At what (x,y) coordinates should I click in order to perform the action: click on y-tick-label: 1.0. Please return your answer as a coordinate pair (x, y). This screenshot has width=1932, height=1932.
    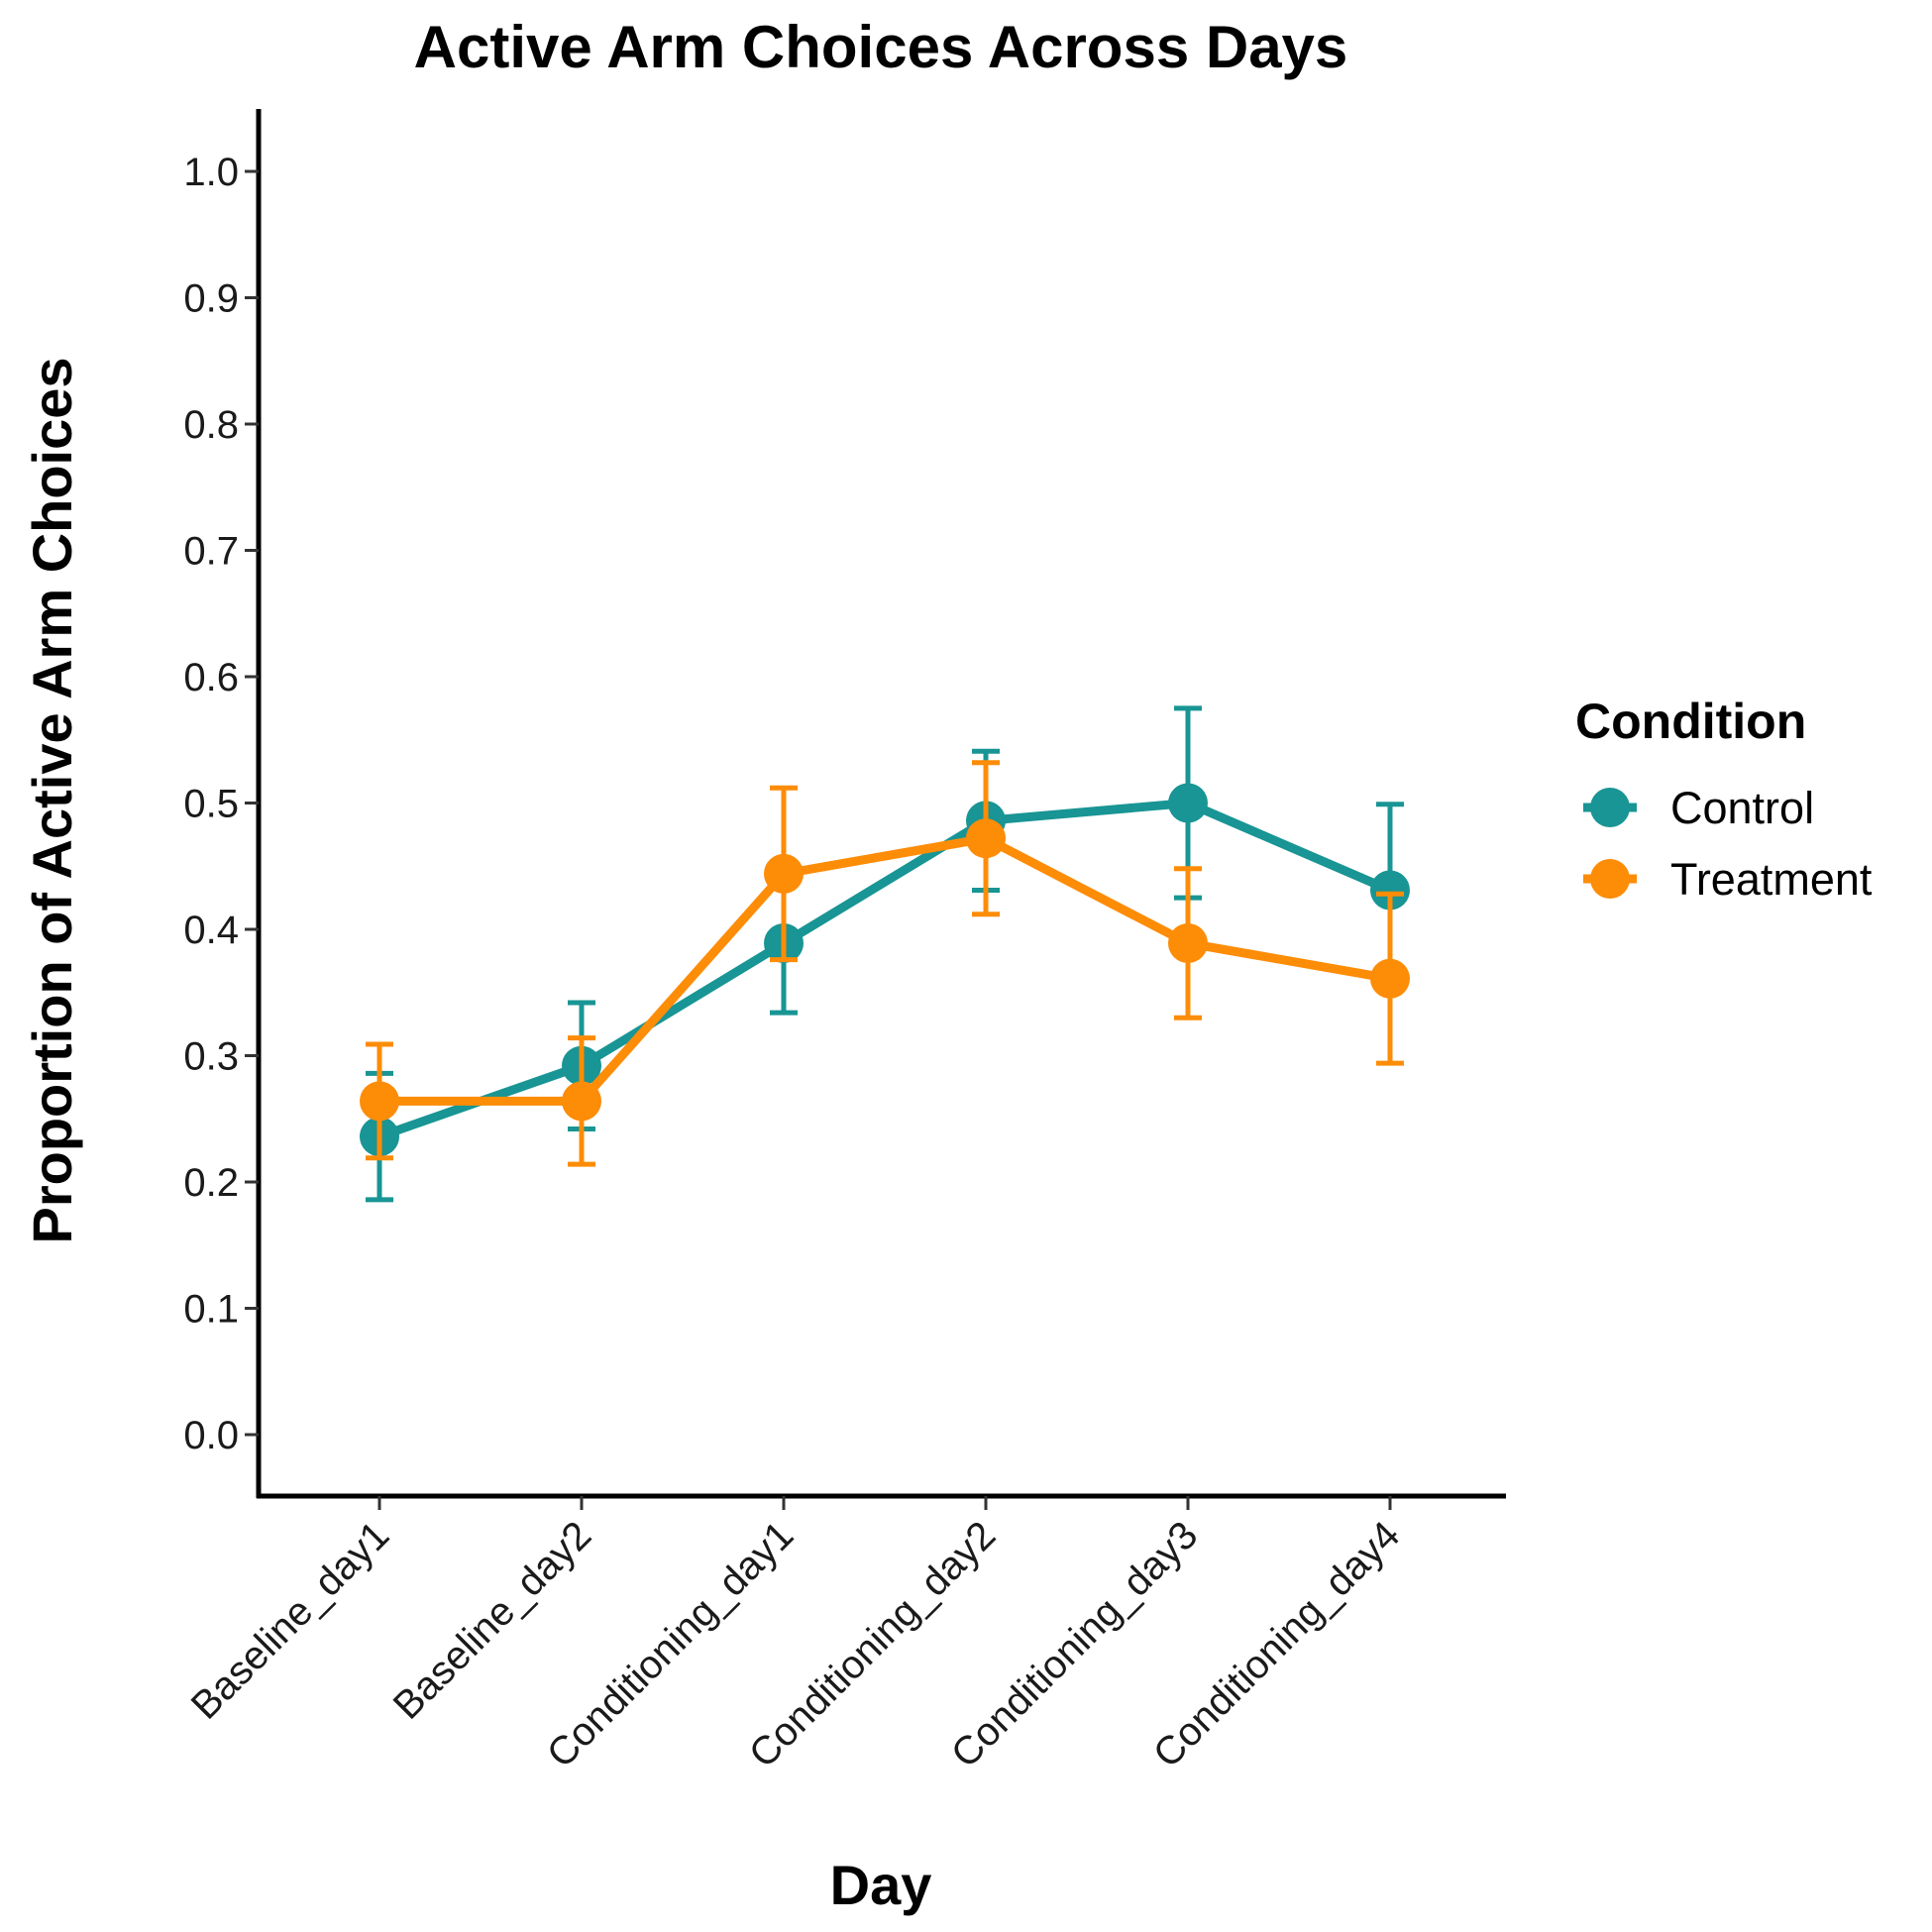
    Looking at the image, I should click on (211, 172).